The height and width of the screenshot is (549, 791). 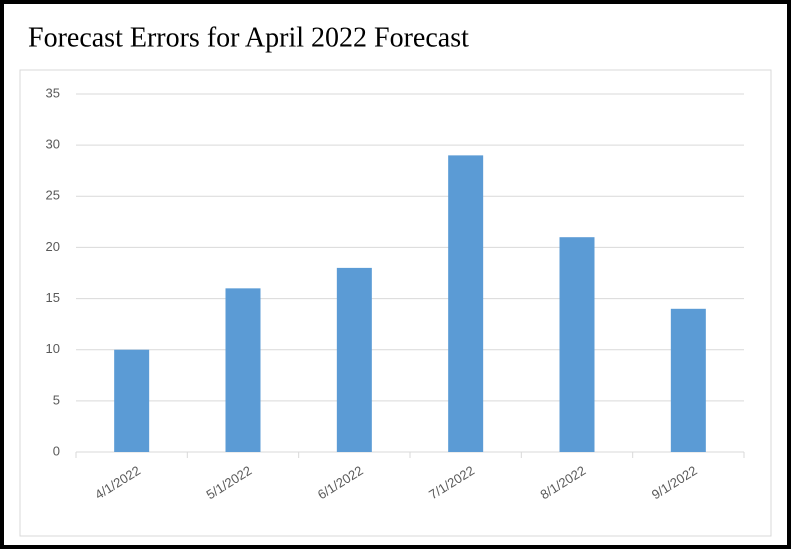 What do you see at coordinates (53, 246) in the screenshot?
I see `y-tick-label: 20` at bounding box center [53, 246].